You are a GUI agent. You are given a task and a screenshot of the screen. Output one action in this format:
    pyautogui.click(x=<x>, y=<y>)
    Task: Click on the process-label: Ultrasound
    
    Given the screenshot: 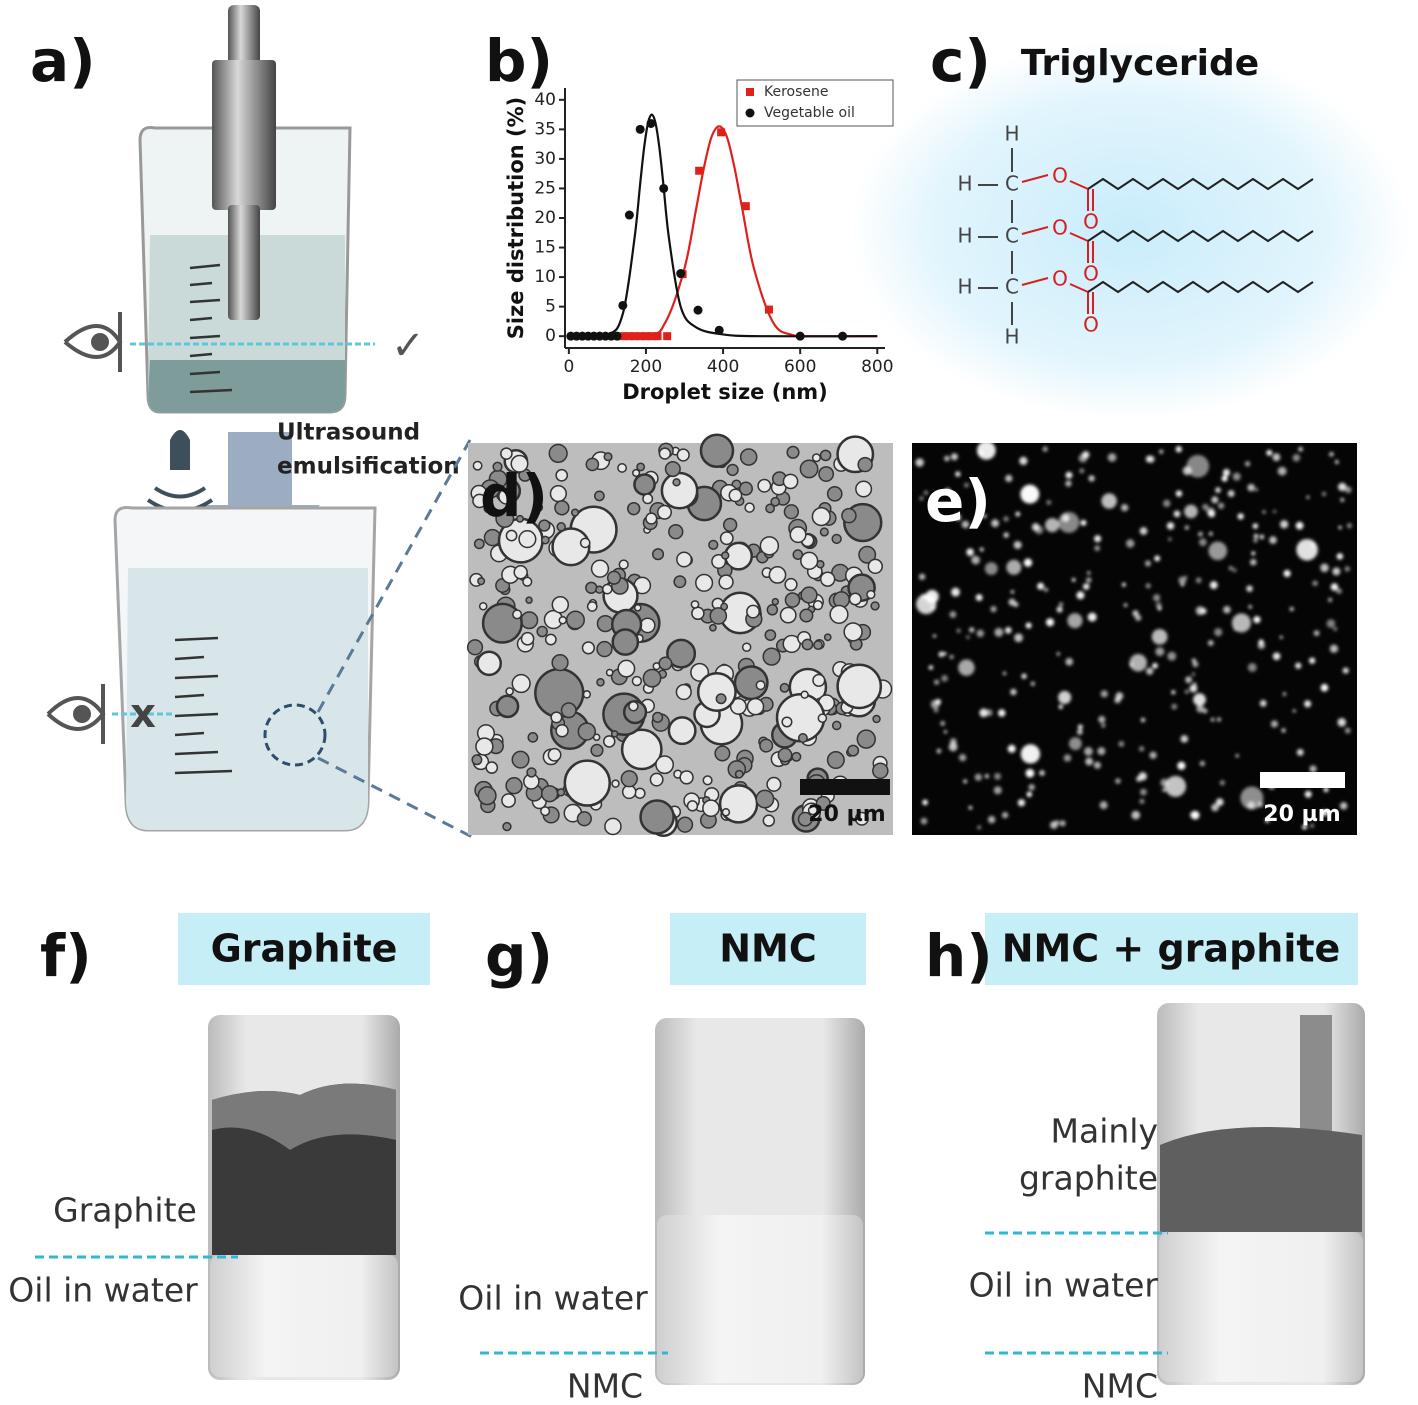 What is the action you would take?
    pyautogui.click(x=348, y=433)
    